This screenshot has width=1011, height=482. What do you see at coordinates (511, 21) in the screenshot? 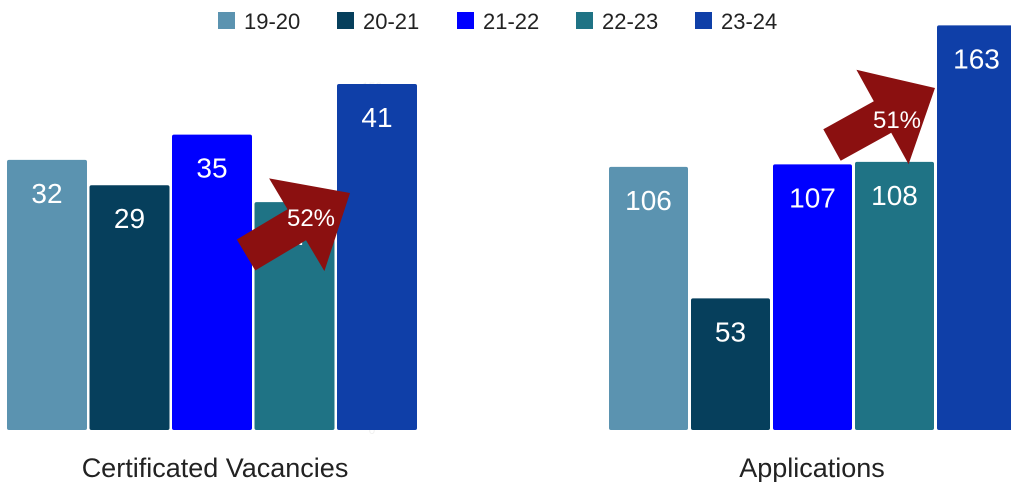
I see `legend-label-21-22: 21-22` at bounding box center [511, 21].